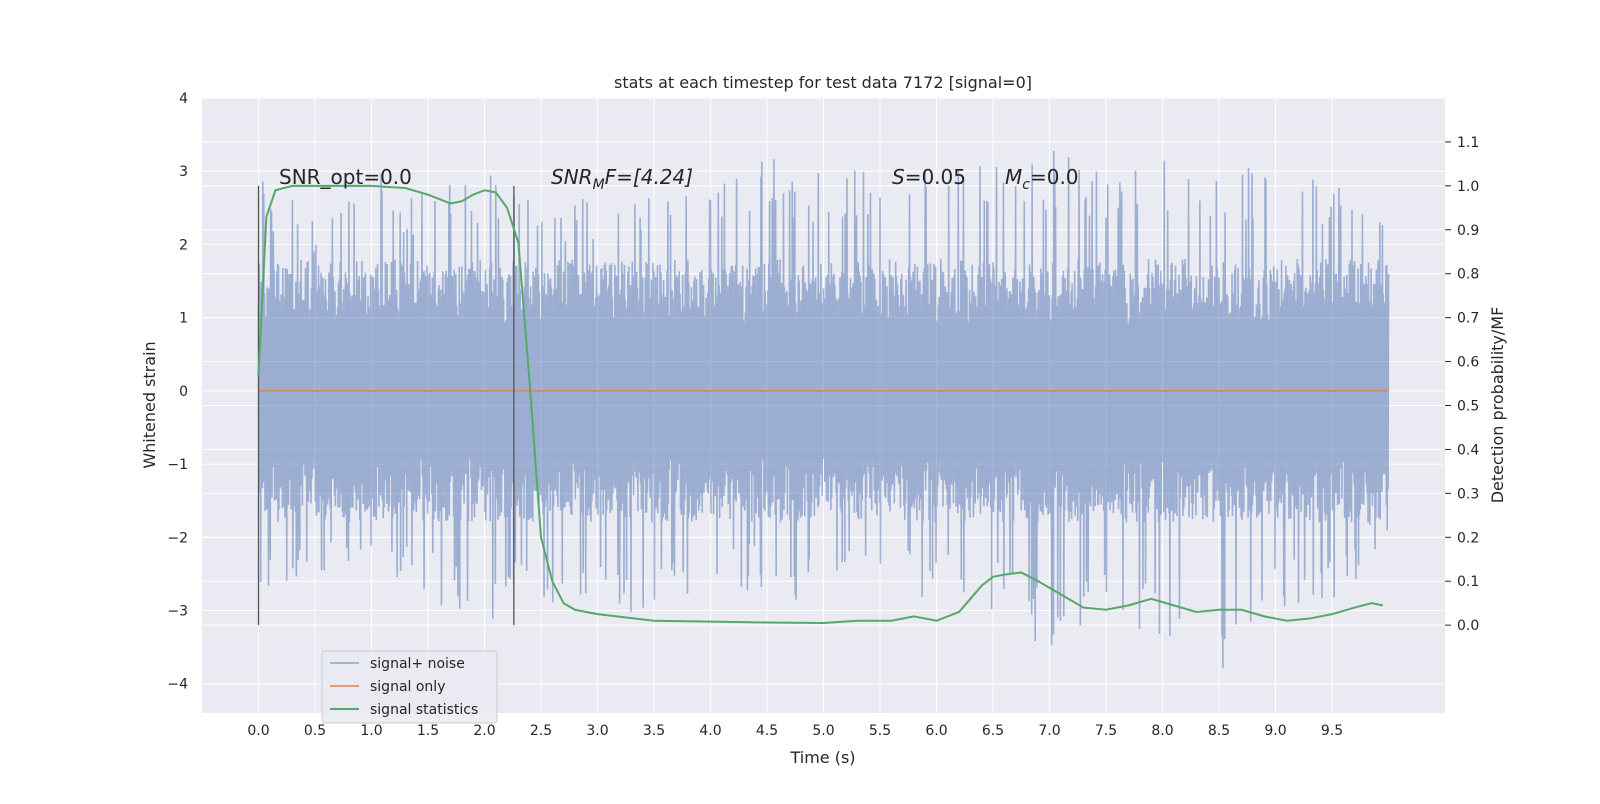 This screenshot has height=804, width=1600. What do you see at coordinates (1468, 319) in the screenshot?
I see `y-right-tick-label: 0.7` at bounding box center [1468, 319].